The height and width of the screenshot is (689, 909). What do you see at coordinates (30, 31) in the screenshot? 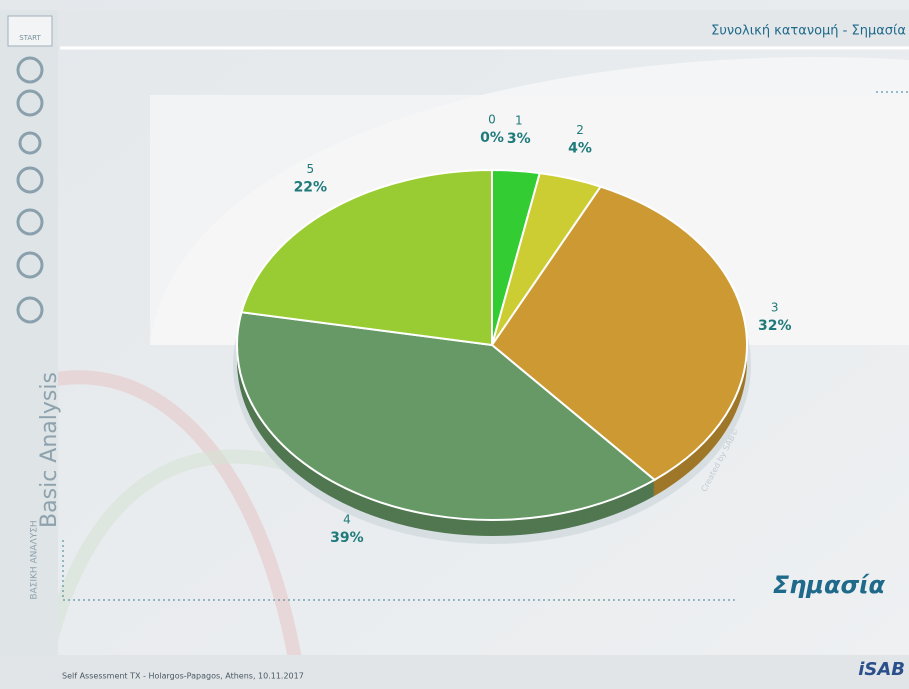
I see `start-button` at bounding box center [30, 31].